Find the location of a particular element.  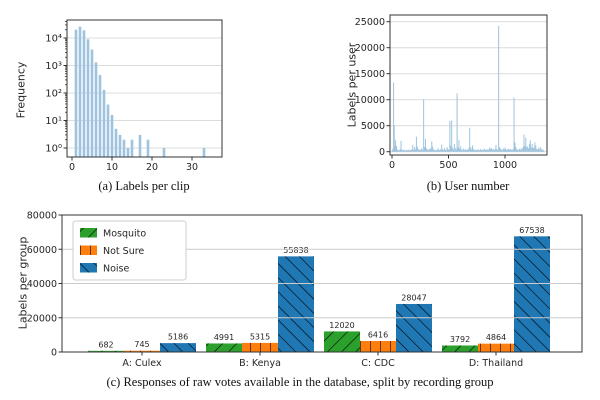

svg-text: 1000 is located at coordinates (505, 165).